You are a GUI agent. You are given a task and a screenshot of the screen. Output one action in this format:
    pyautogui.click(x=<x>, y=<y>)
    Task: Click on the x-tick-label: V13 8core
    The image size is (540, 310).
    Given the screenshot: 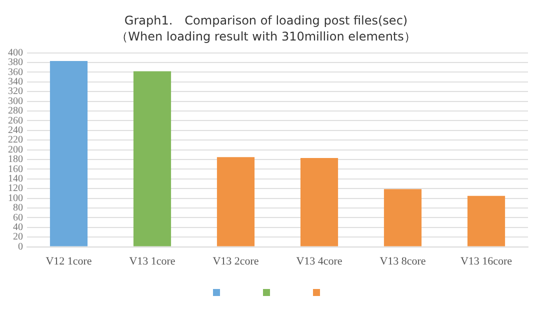 What is the action you would take?
    pyautogui.click(x=403, y=261)
    